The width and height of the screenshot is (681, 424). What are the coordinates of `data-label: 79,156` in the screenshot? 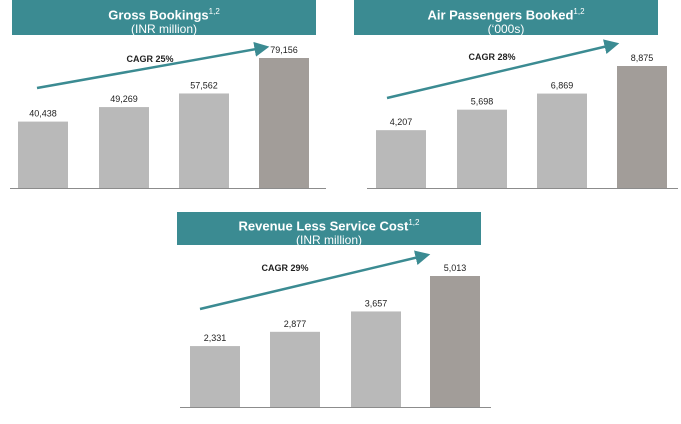 It's located at (284, 50).